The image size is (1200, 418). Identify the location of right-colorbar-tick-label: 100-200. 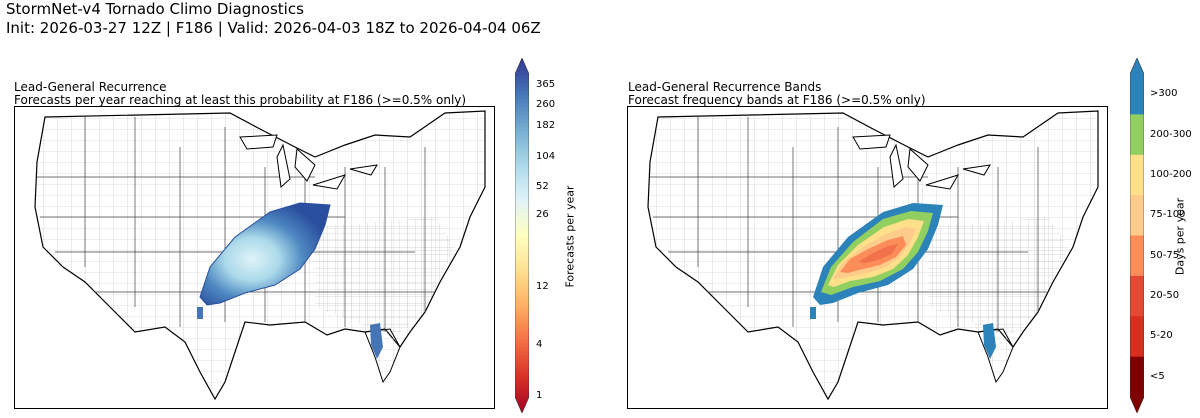
(1171, 174).